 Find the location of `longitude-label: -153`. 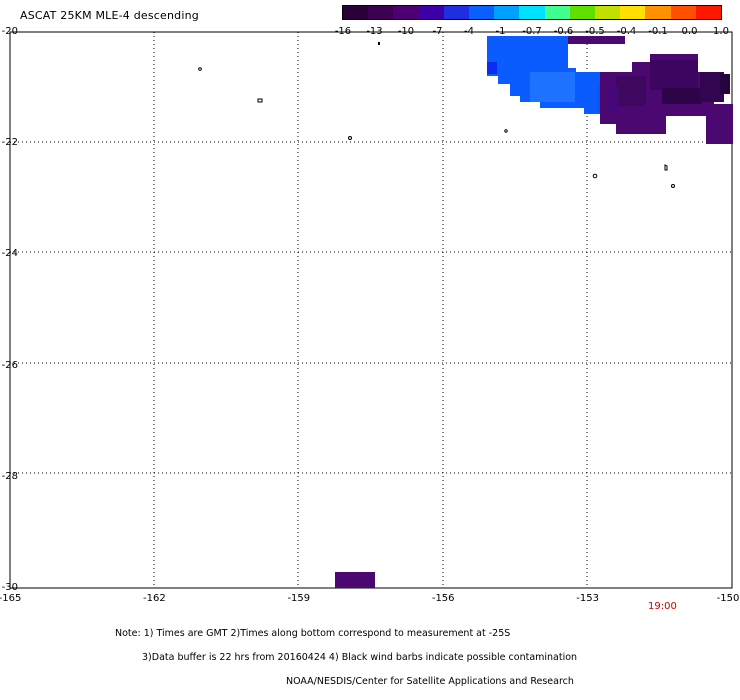

longitude-label: -153 is located at coordinates (587, 598).